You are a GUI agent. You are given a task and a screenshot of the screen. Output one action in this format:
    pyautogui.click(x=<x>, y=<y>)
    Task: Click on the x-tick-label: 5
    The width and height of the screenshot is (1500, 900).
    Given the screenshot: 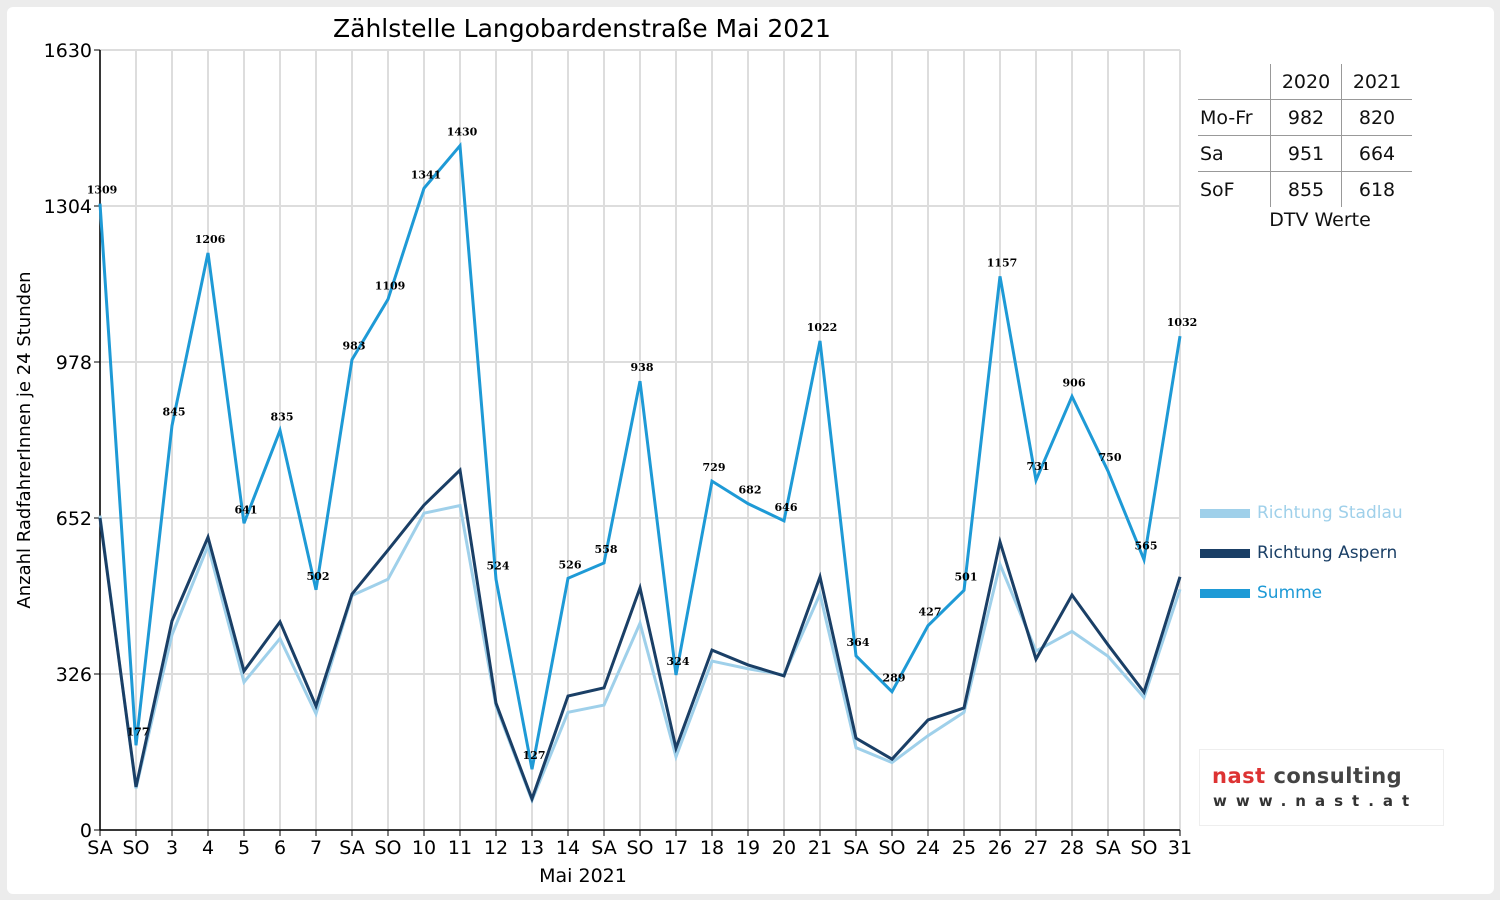 What is the action you would take?
    pyautogui.click(x=244, y=848)
    